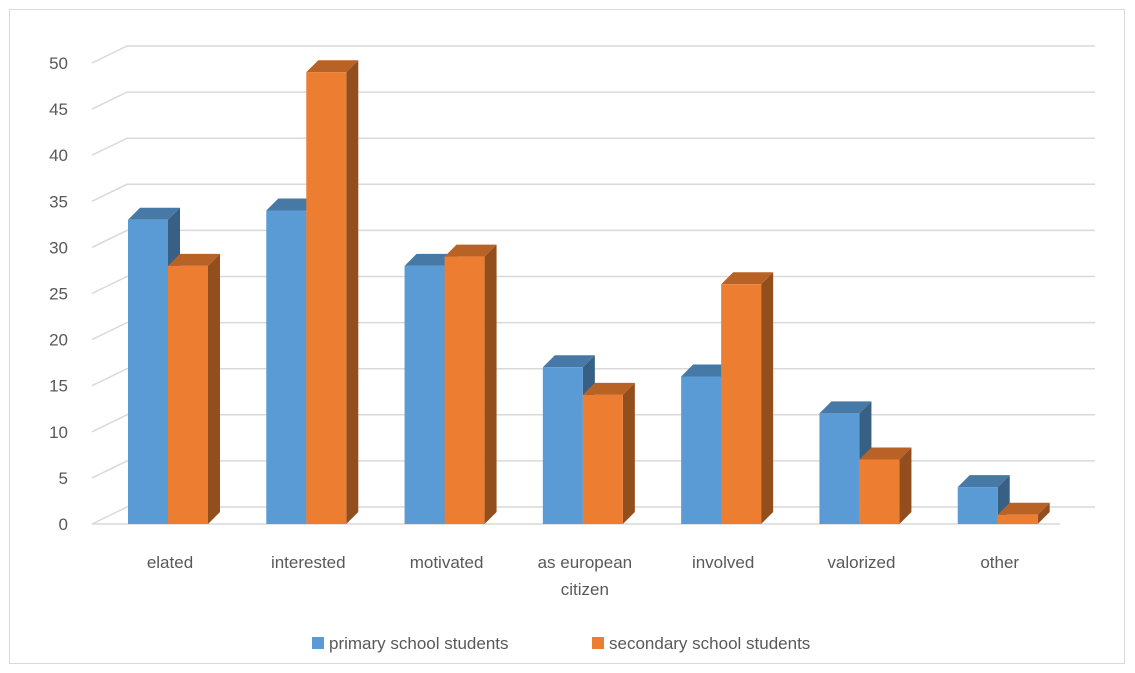 The image size is (1135, 673). I want to click on legend-label: secondary school students, so click(709, 643).